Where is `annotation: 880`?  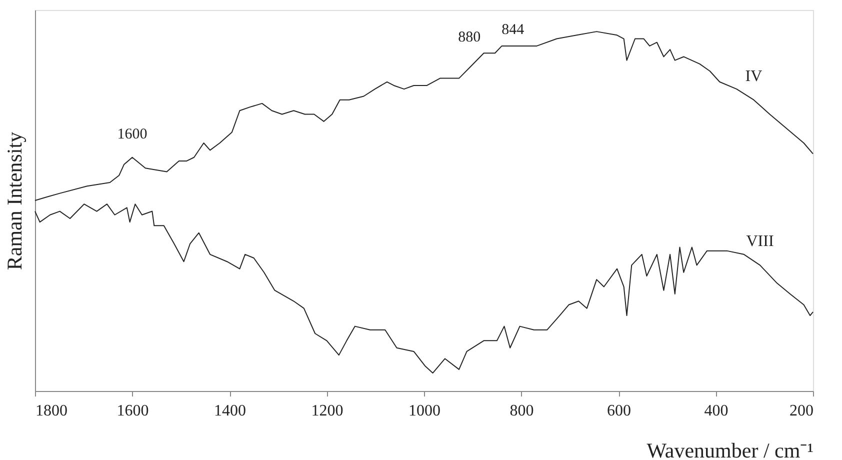
annotation: 880 is located at coordinates (469, 37).